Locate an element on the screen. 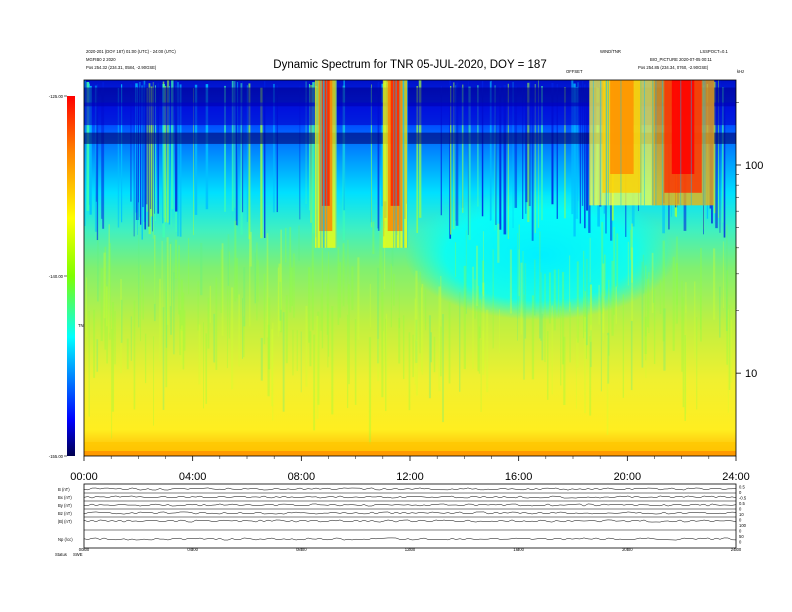  time-tick-label: 04:00 is located at coordinates (193, 477).